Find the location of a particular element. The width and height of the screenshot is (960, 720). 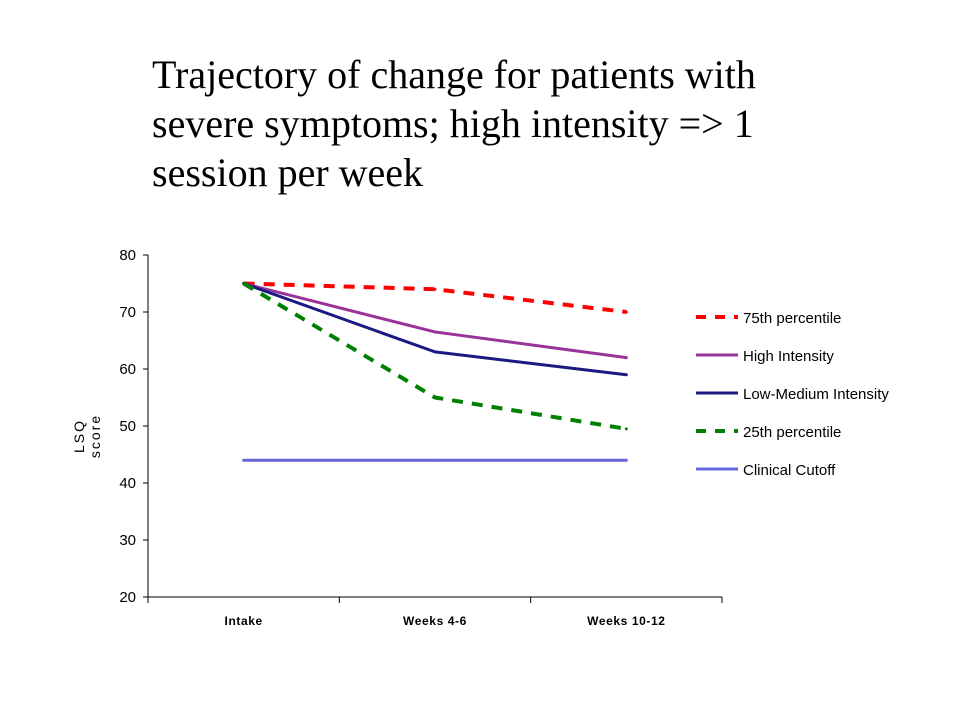

legend-label: 25th percentile is located at coordinates (792, 432).